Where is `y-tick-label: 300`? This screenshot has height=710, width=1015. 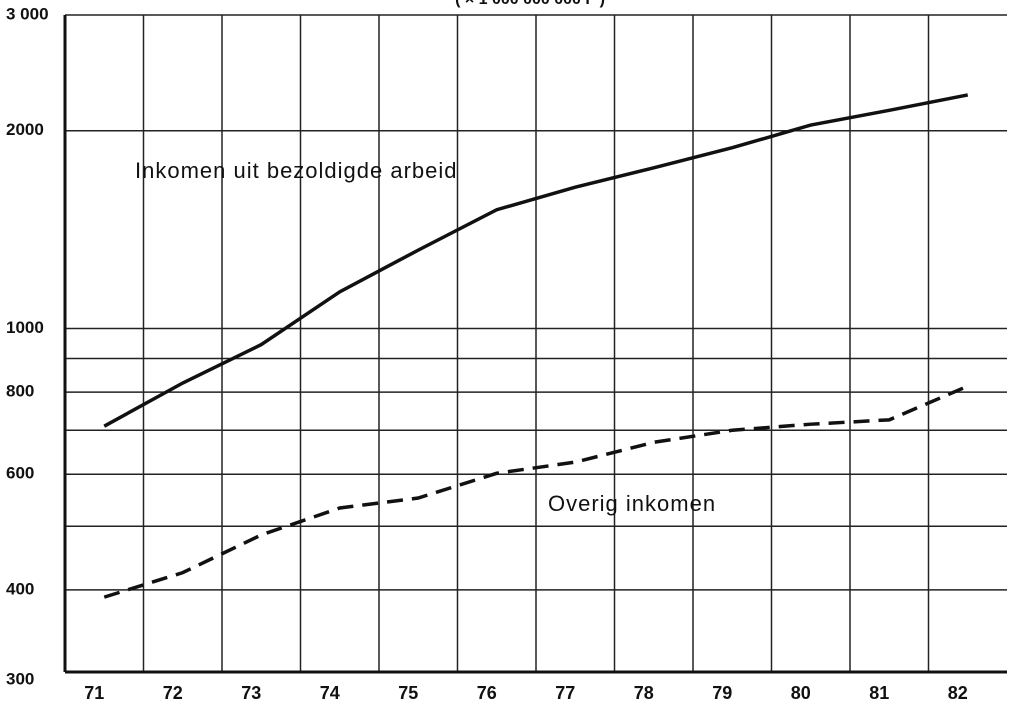
y-tick-label: 300 is located at coordinates (20, 678).